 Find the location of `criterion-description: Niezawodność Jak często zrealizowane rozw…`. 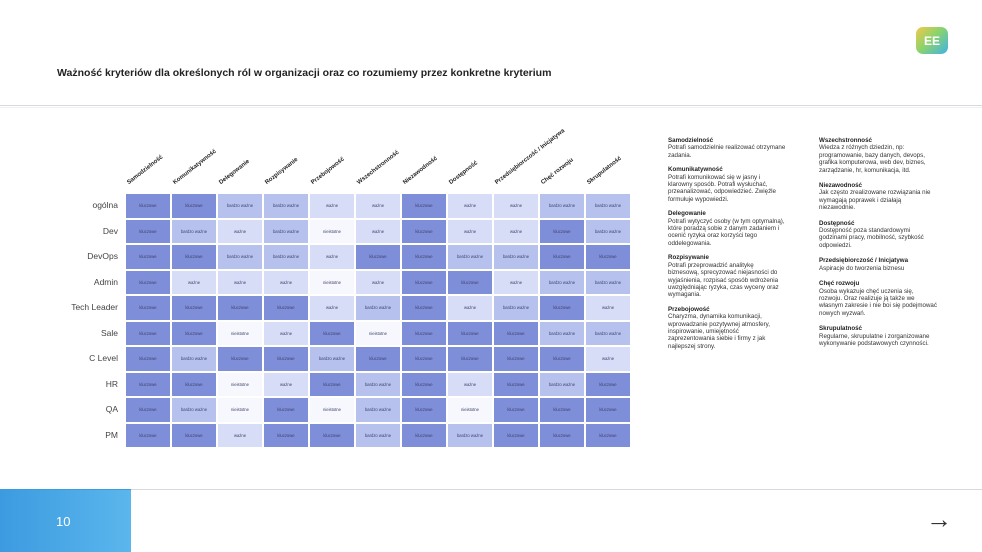

criterion-description: Niezawodność Jak często zrealizowane rozw… is located at coordinates (878, 197).